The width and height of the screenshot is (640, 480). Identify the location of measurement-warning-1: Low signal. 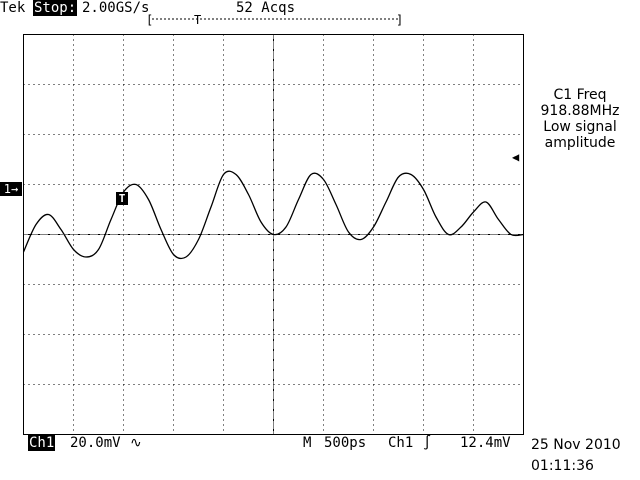
(580, 127).